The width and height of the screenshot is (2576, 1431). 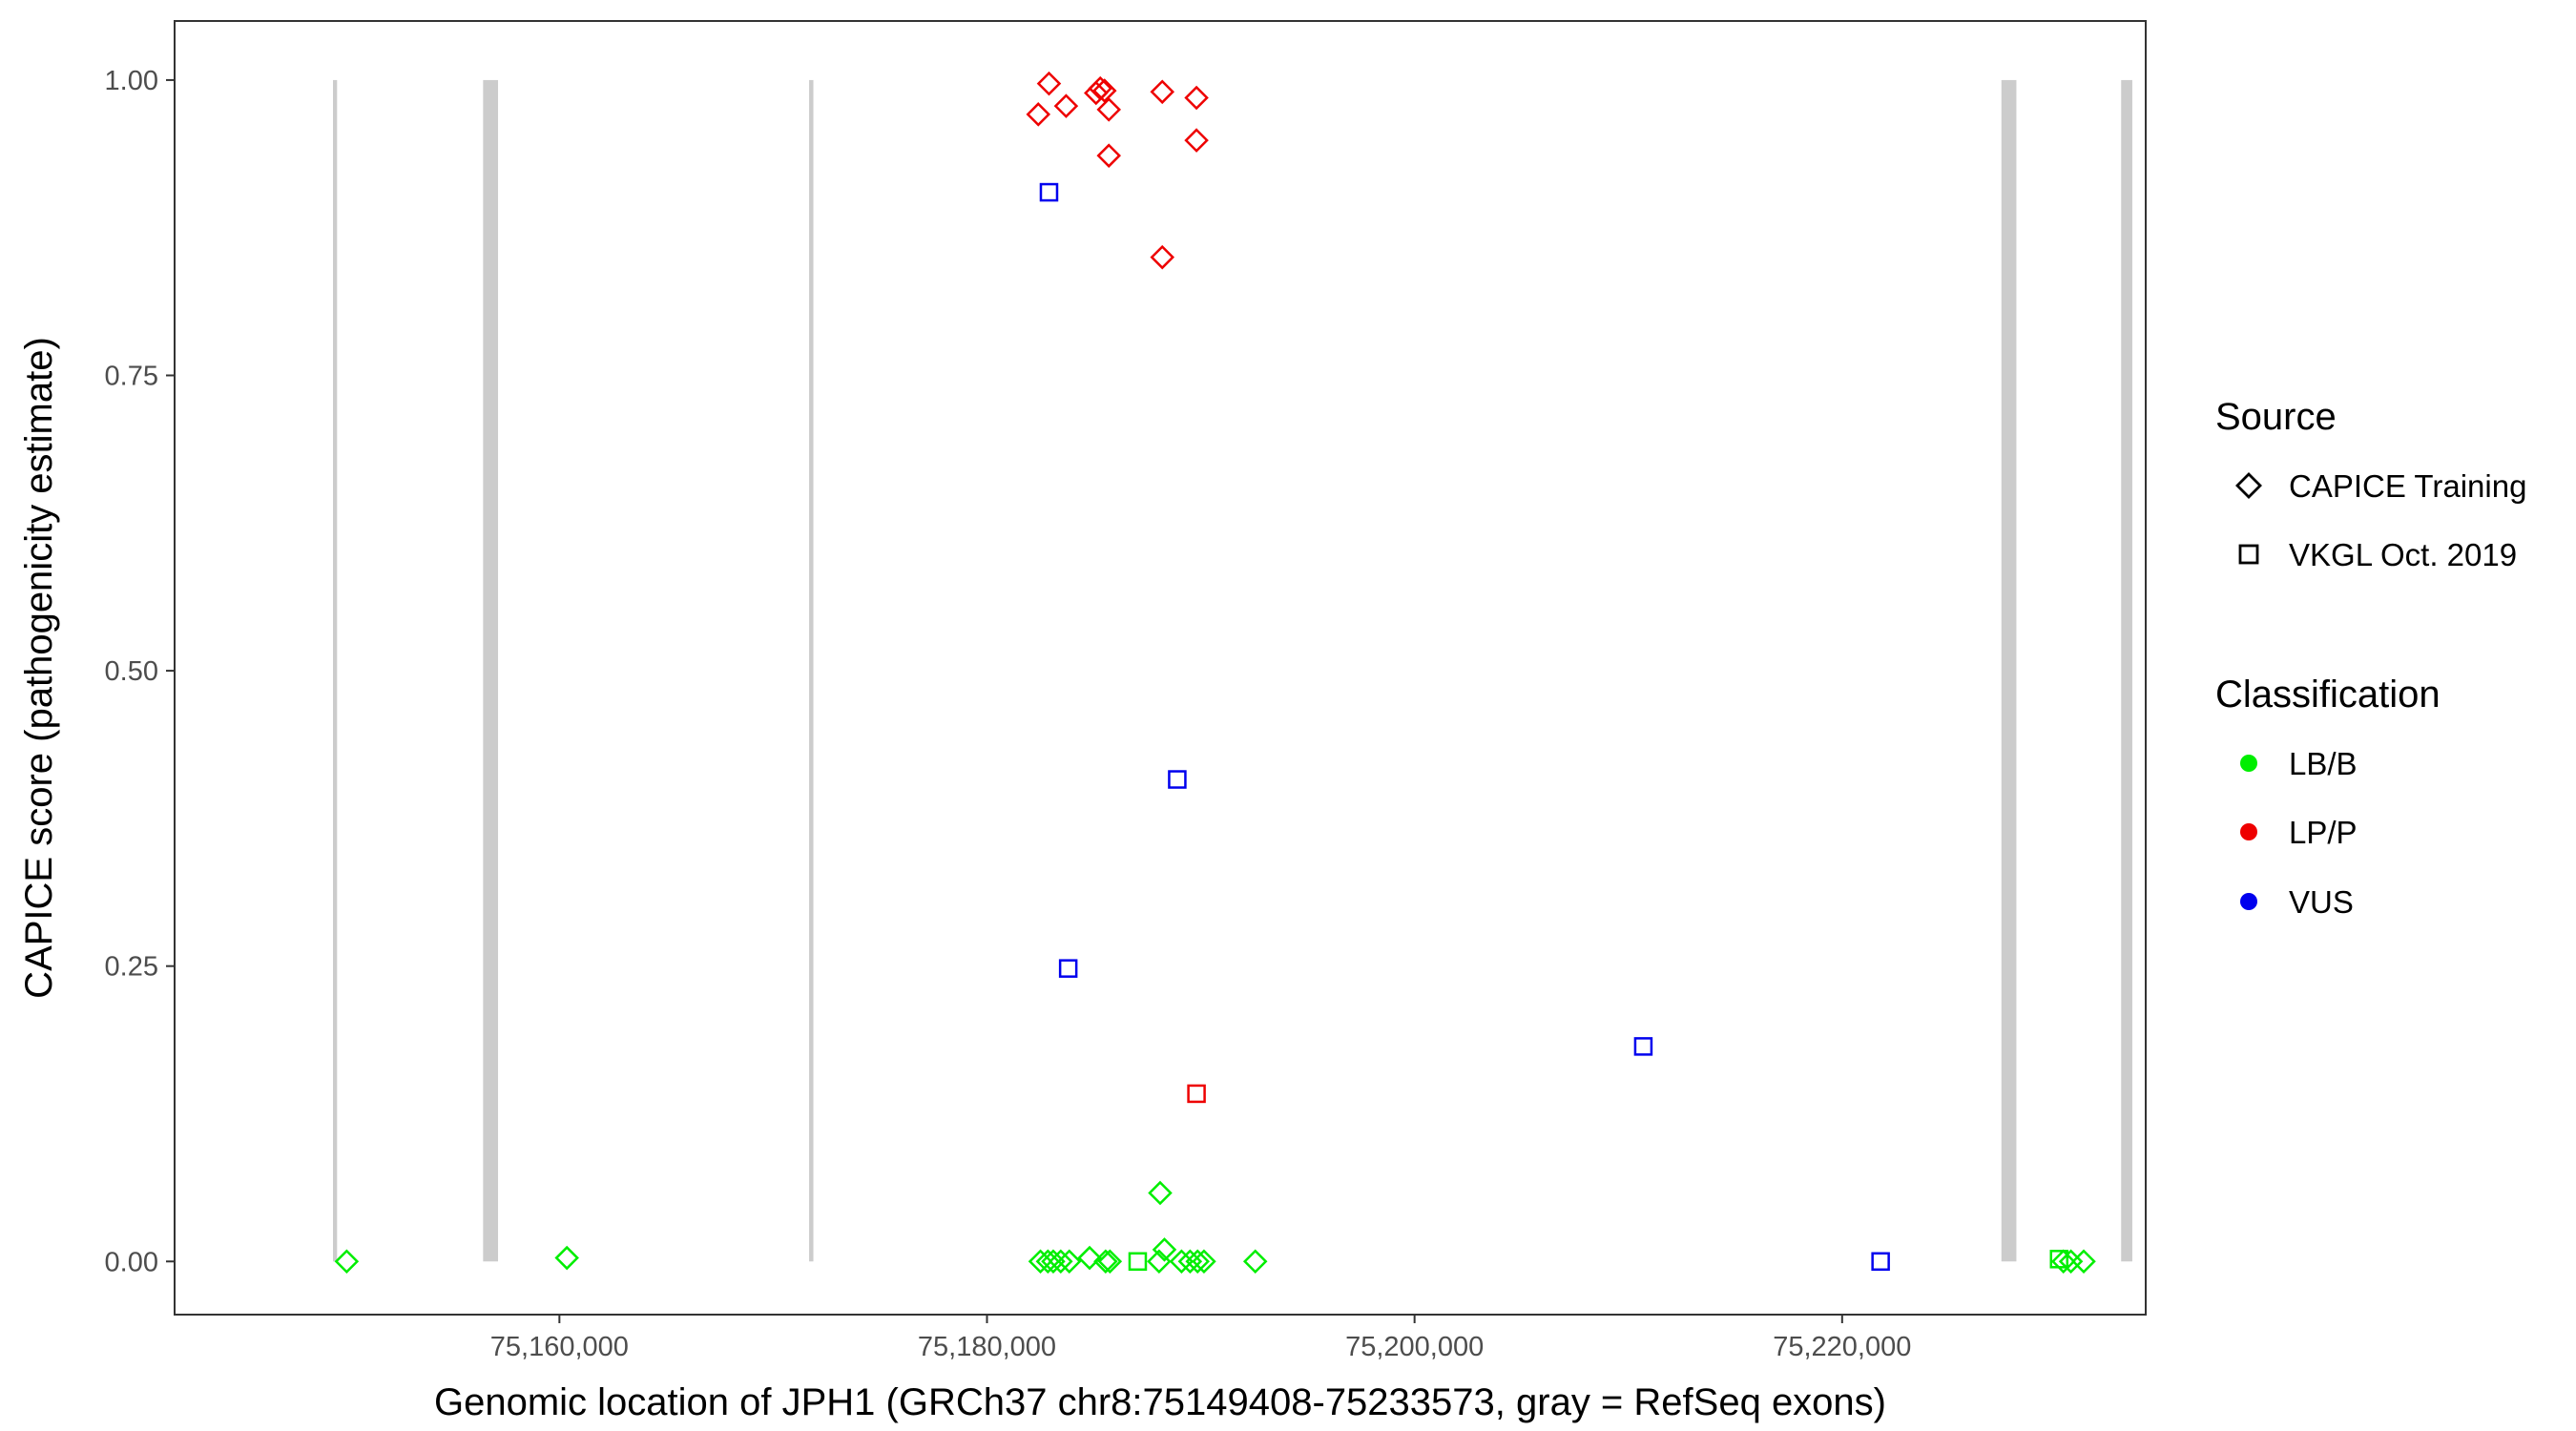 I want to click on legend-source-title: Source, so click(x=2276, y=417).